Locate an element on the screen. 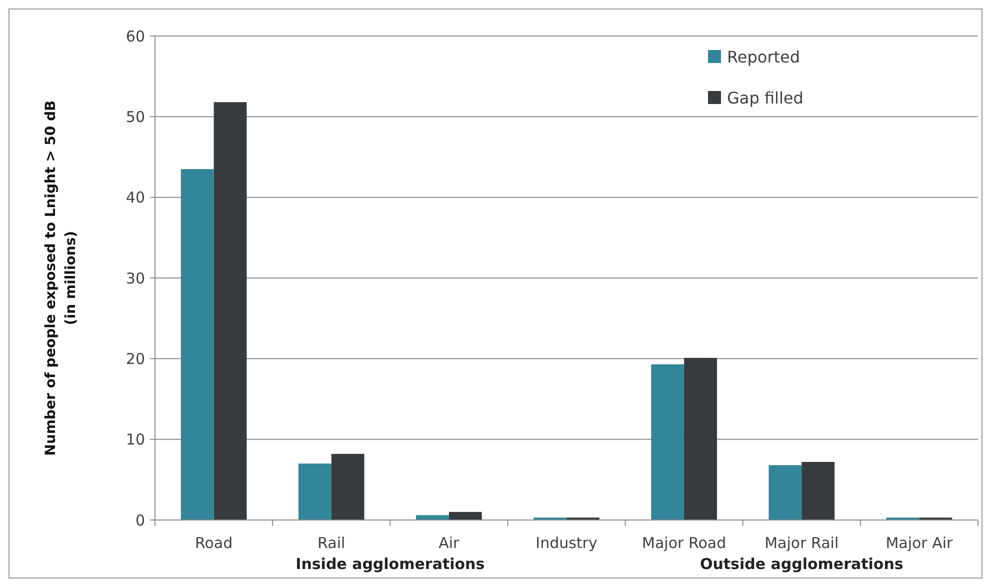 Image resolution: width=991 pixels, height=587 pixels. legend-label: Gap filled is located at coordinates (765, 98).